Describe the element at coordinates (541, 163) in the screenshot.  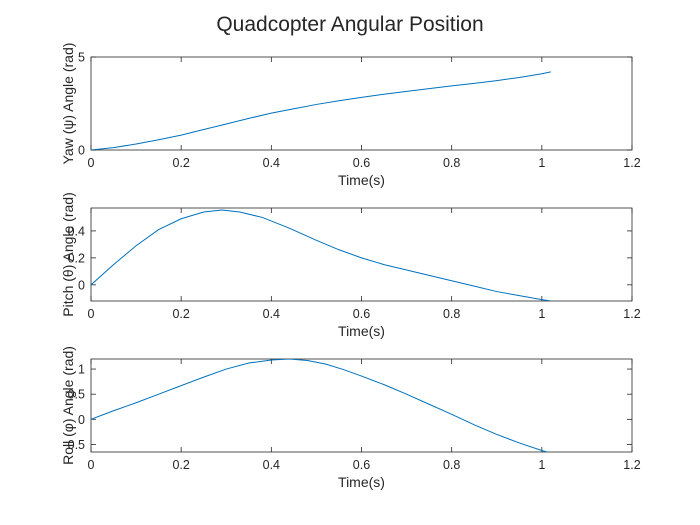
I see `yaw-xtick-label: 1` at that location.